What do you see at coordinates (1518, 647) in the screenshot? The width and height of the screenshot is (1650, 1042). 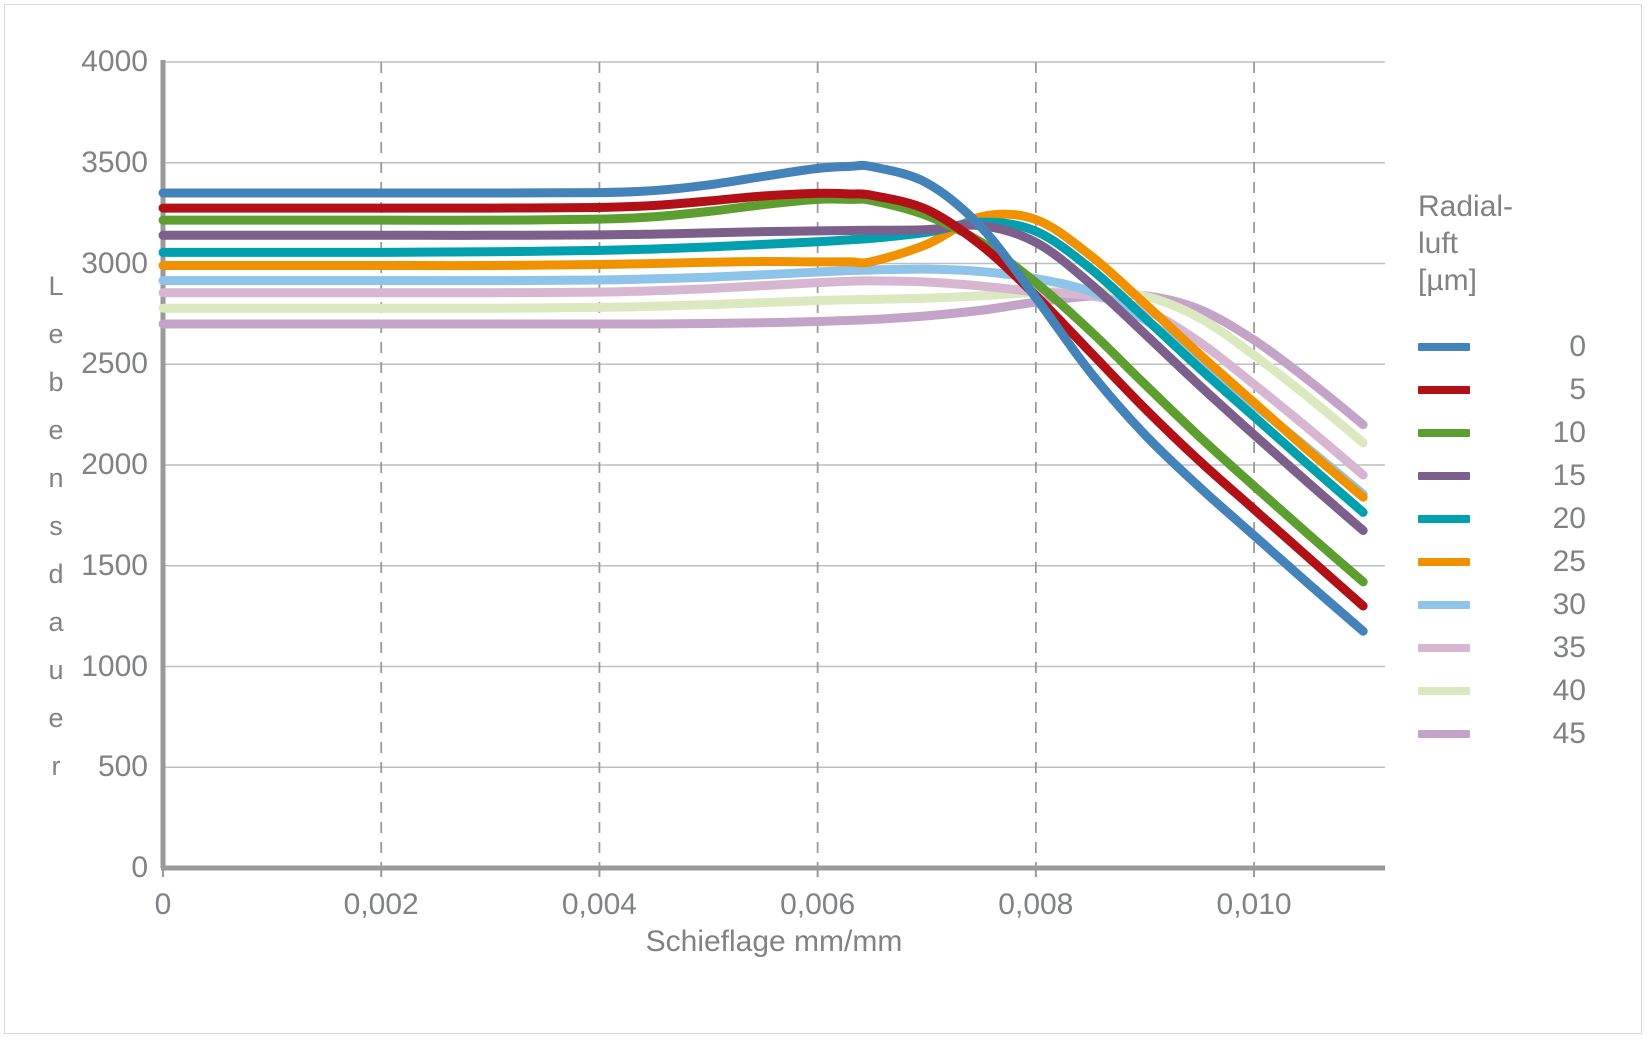 I see `legend-item-35: 35` at bounding box center [1518, 647].